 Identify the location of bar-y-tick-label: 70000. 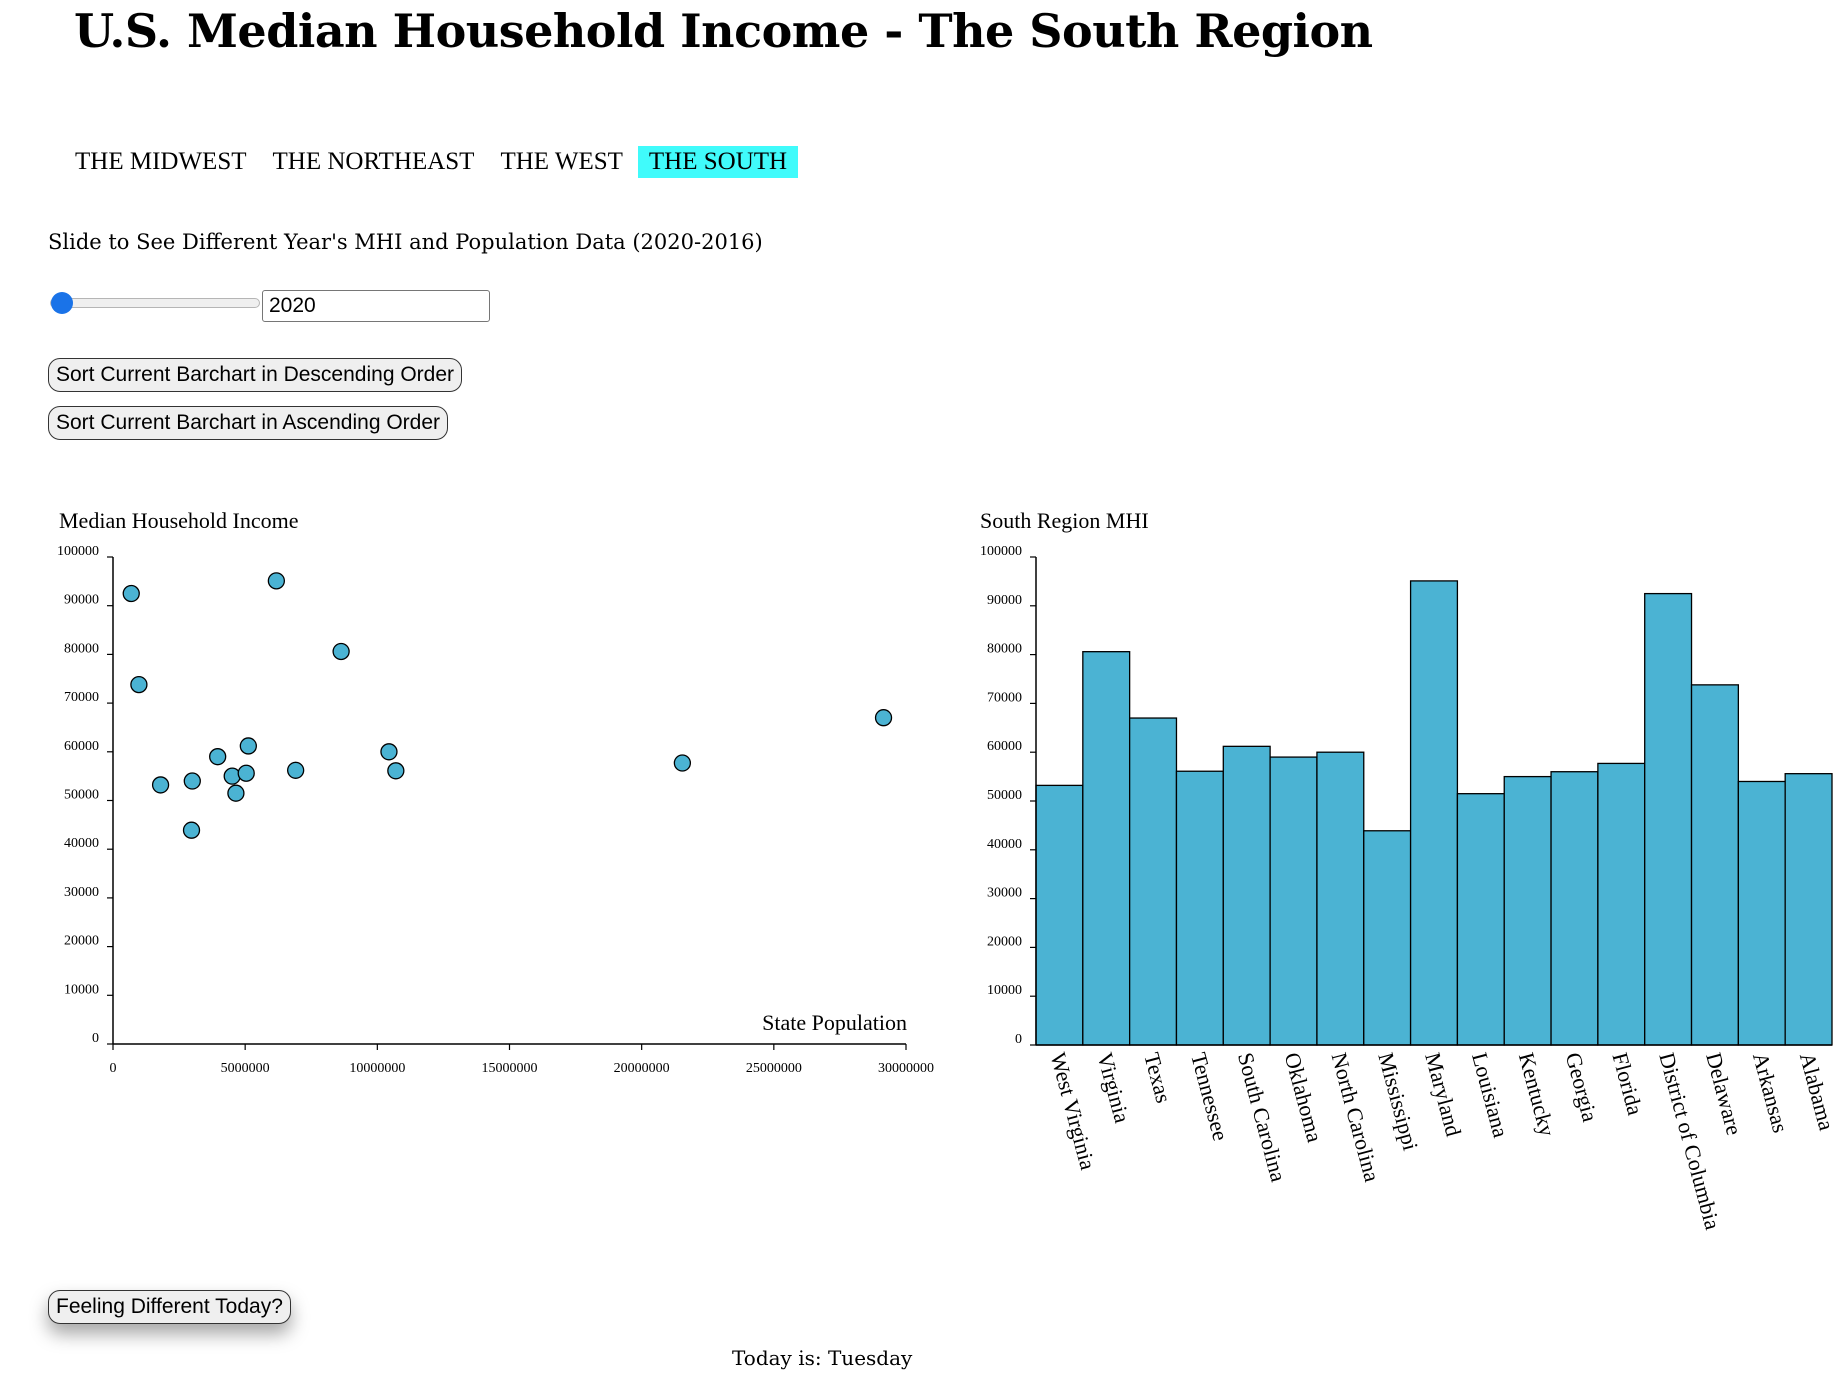
(1004, 697).